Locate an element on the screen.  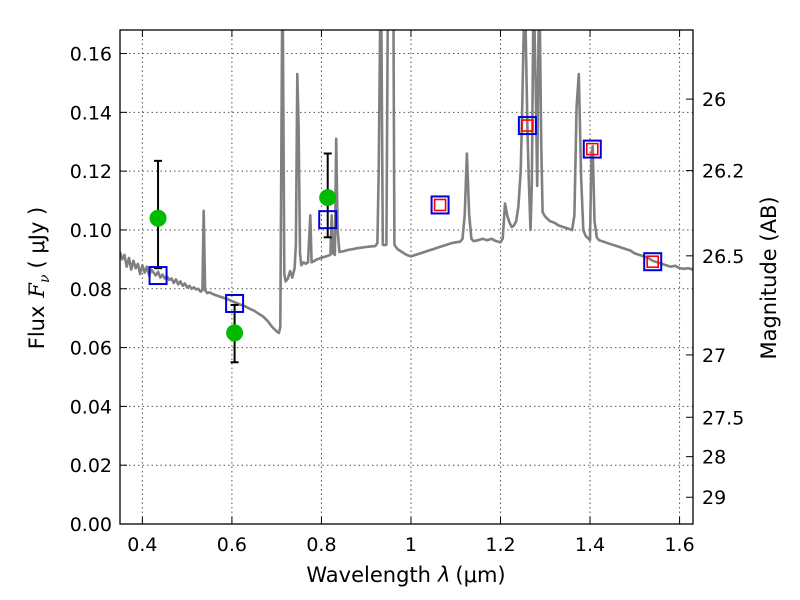
y-axis-label: Flux Fν ( μJy ) is located at coordinates (39, 278).